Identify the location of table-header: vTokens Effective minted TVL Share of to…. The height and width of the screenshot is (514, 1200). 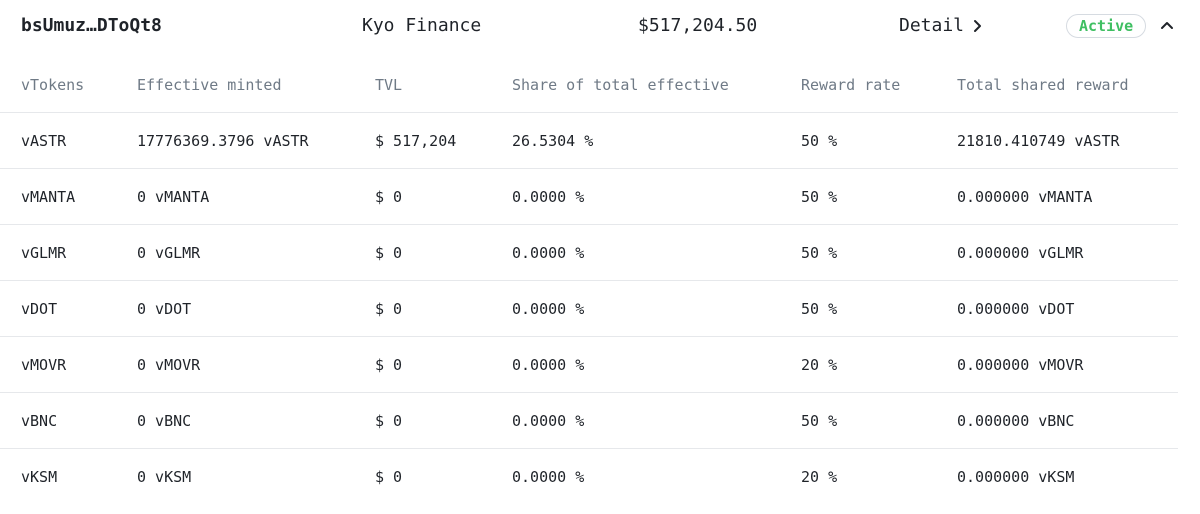
(589, 84).